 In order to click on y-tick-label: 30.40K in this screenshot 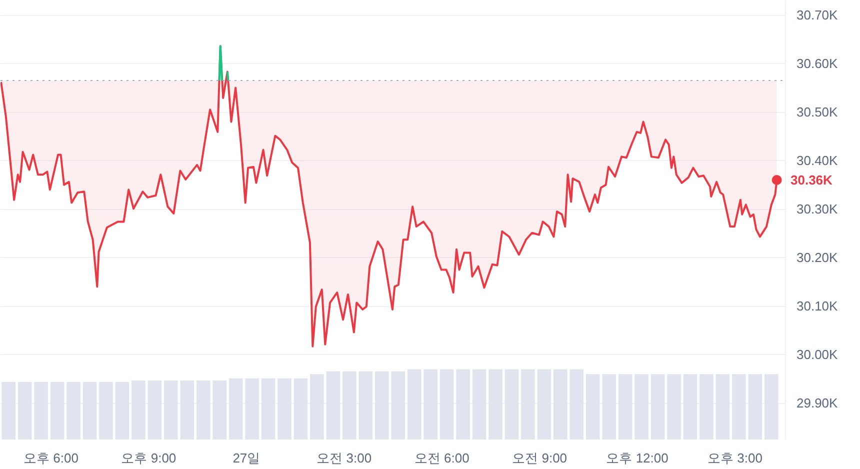, I will do `click(817, 160)`.